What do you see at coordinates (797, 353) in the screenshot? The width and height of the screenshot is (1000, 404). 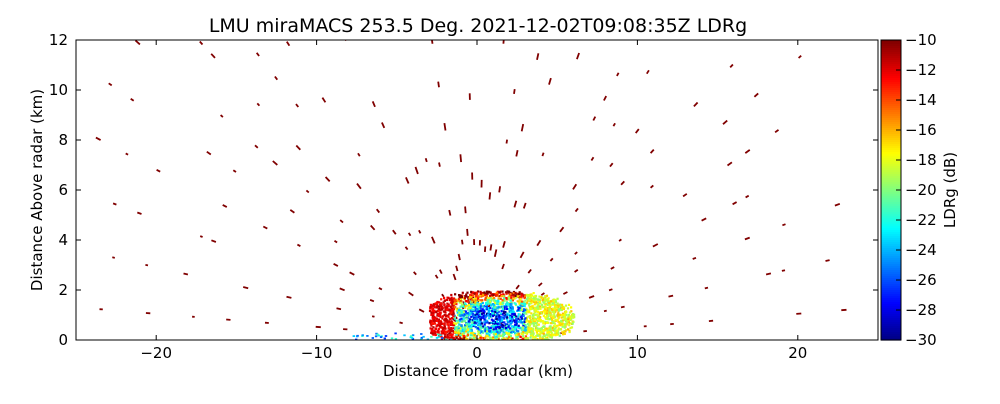 I see `x-tick-label: 20` at bounding box center [797, 353].